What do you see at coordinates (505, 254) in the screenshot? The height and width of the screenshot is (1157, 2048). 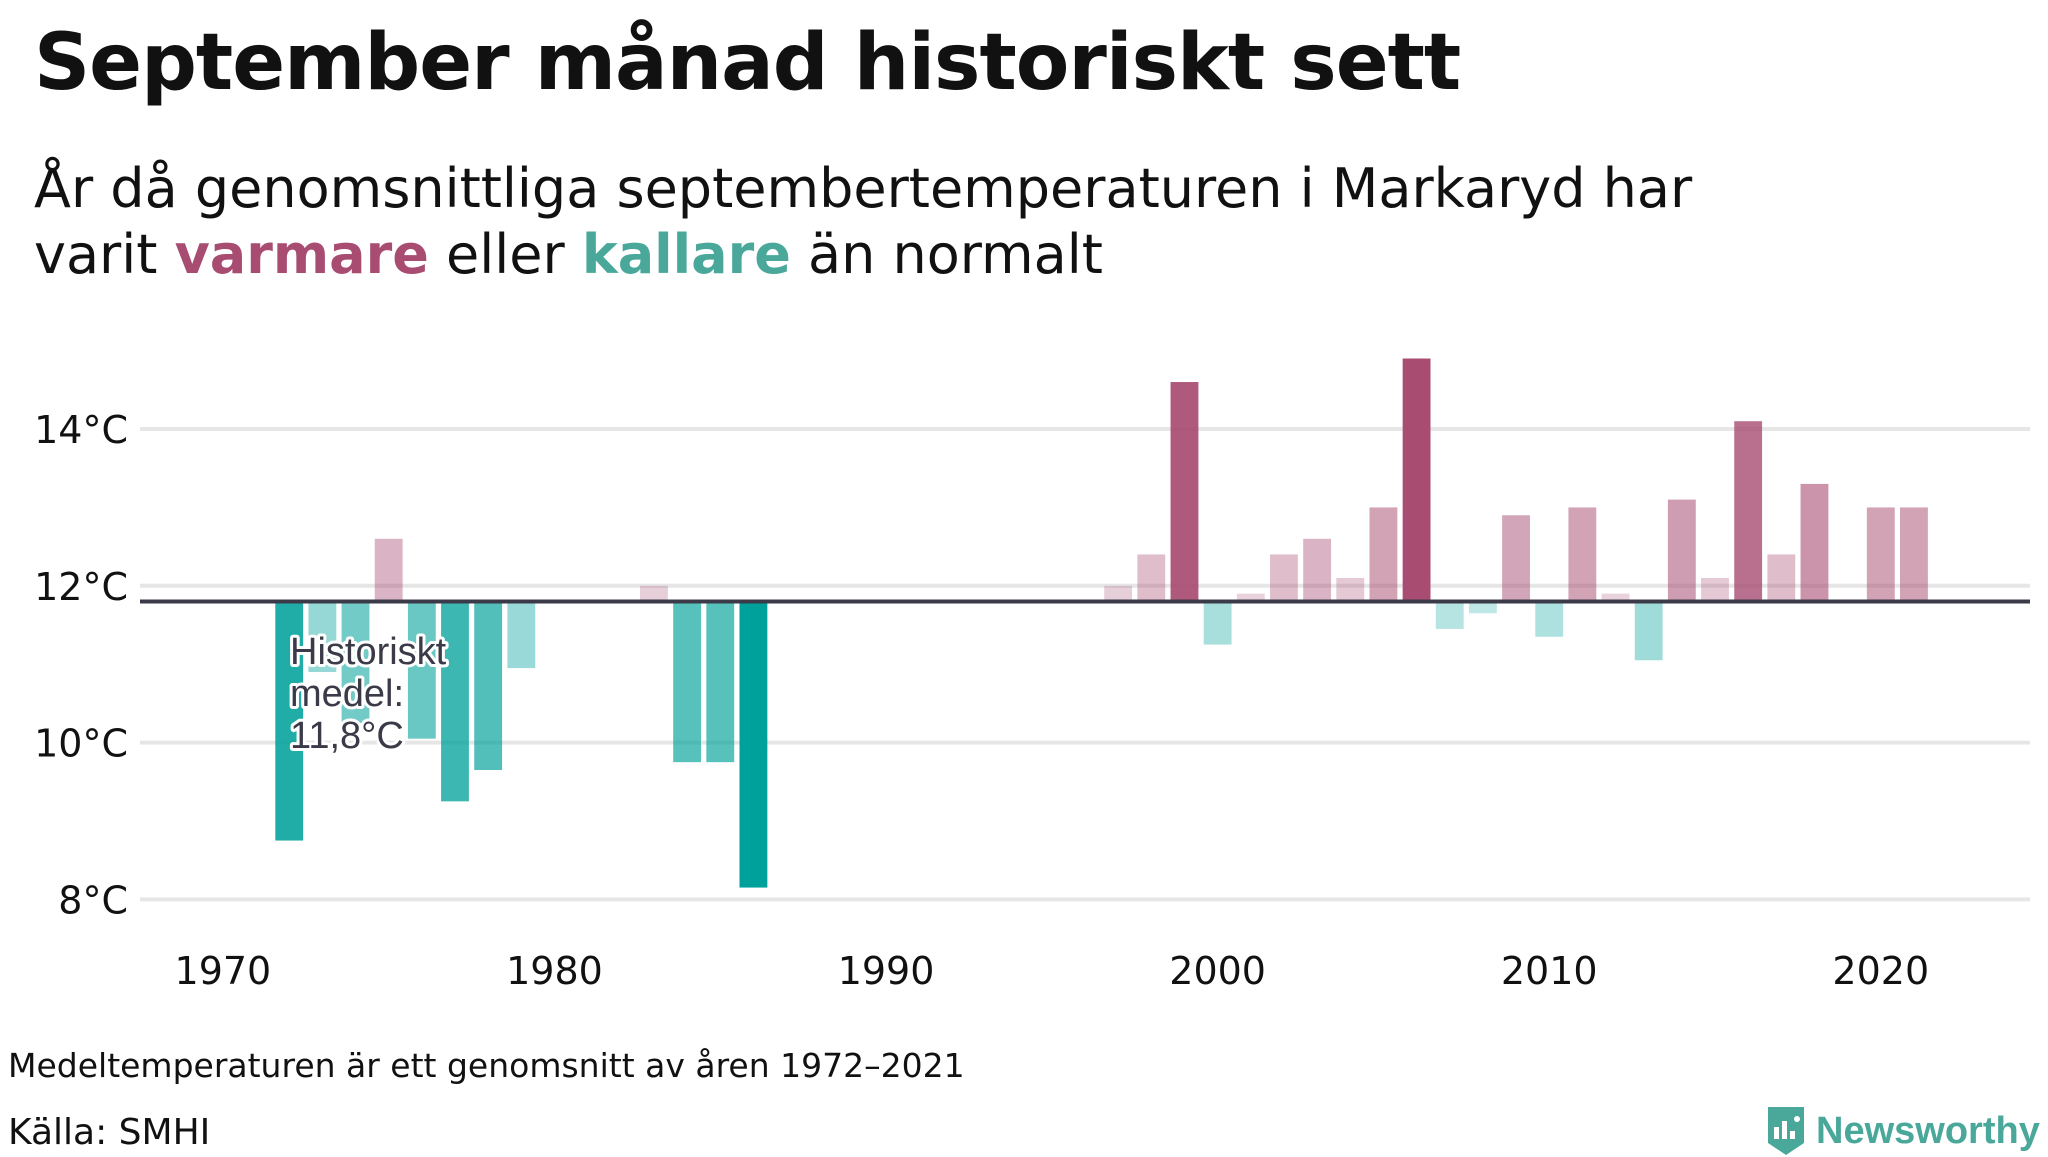 I see `subtitle-middle: eller` at bounding box center [505, 254].